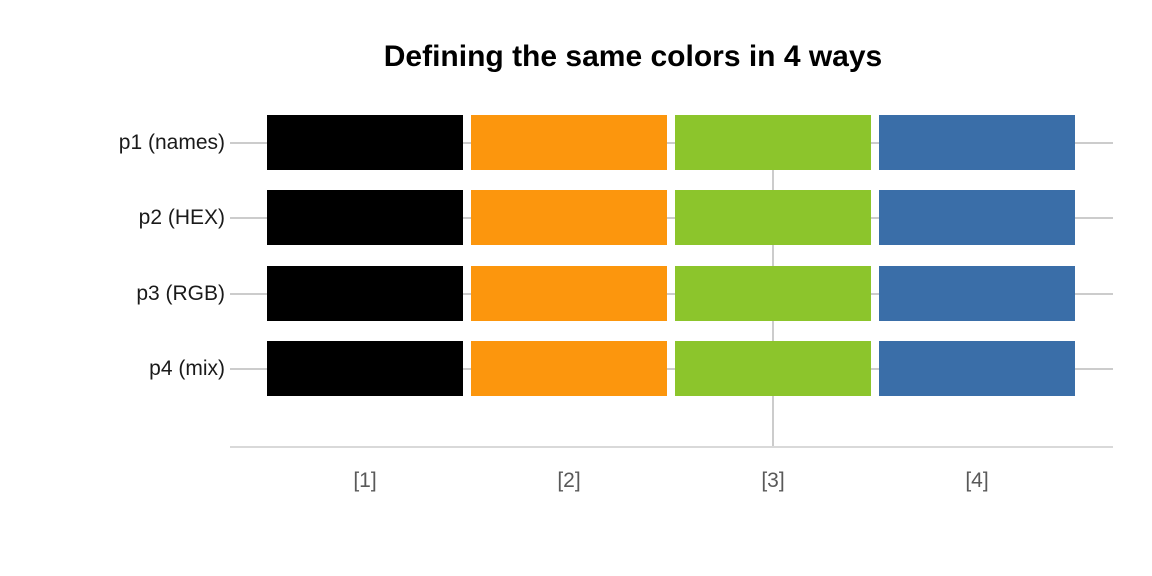  Describe the element at coordinates (569, 480) in the screenshot. I see `x-axis-tick-label: [2]` at that location.